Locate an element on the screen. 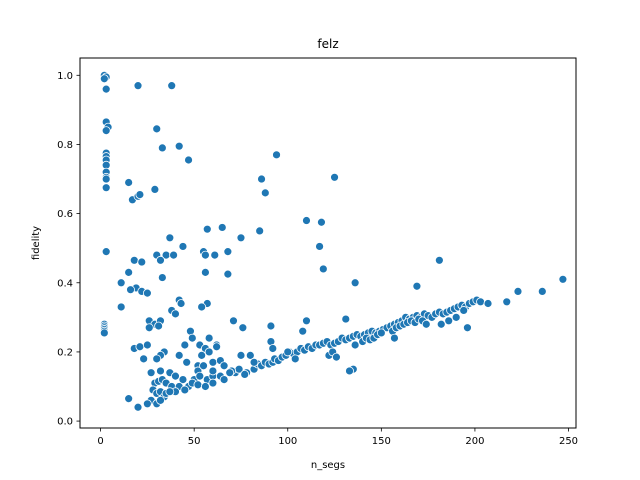  y-tick-label: 0.0 is located at coordinates (65, 422).